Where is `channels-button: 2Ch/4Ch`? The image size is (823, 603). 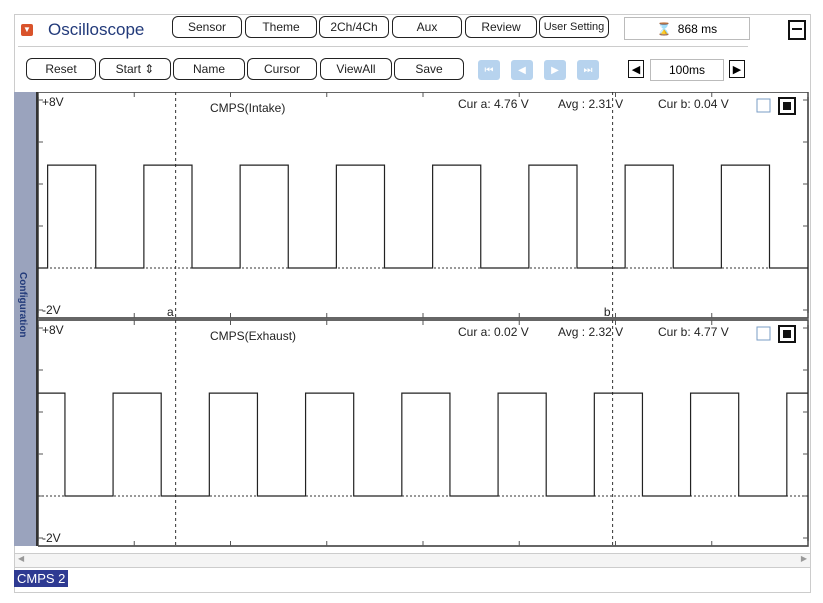 channels-button: 2Ch/4Ch is located at coordinates (354, 27).